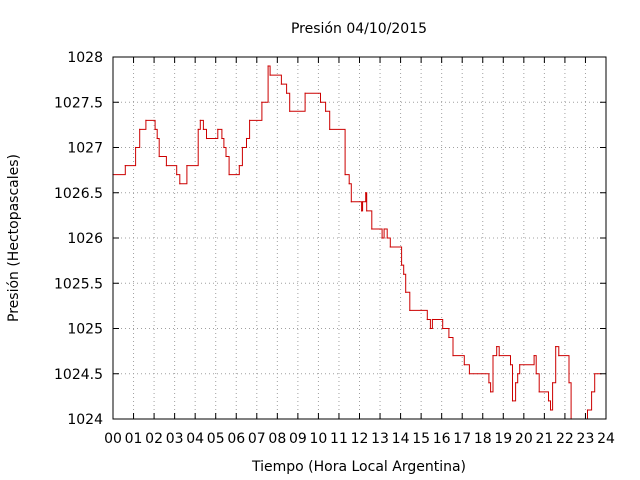 This screenshot has width=640, height=480. Describe the element at coordinates (257, 439) in the screenshot. I see `x-tick-label: 07` at that location.